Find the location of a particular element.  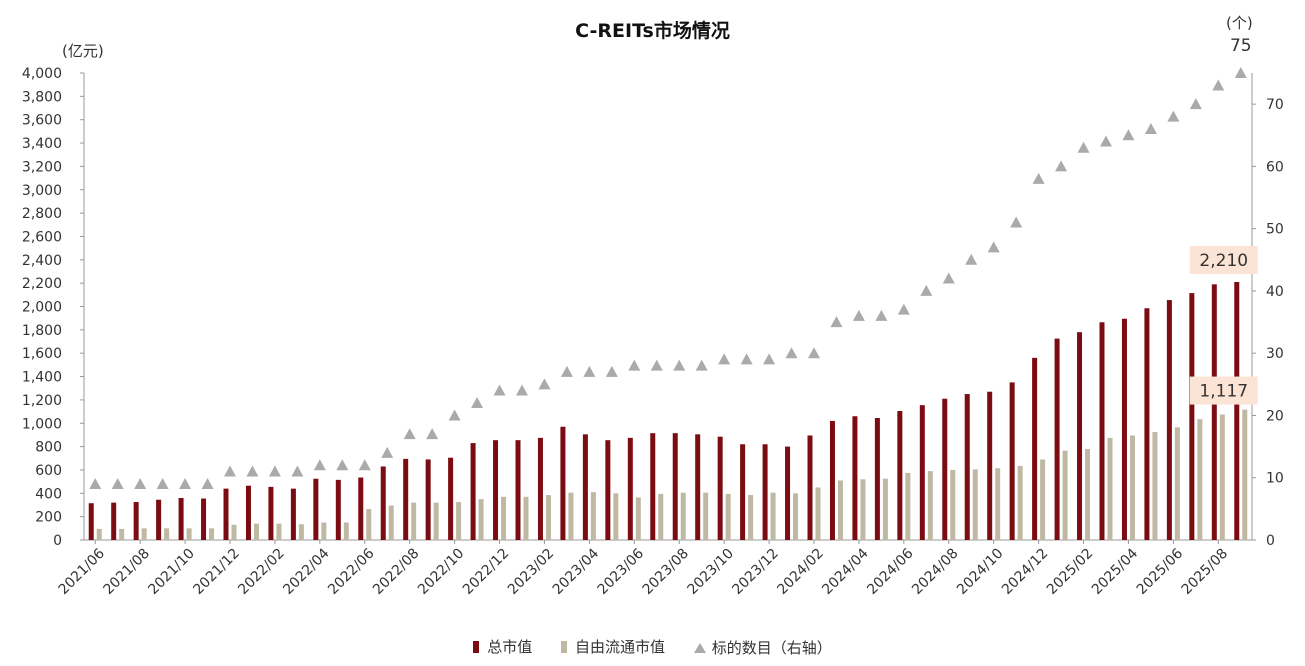

chart-legend: 总市值 自由流通市值 标的数目（右轴） is located at coordinates (652, 647).